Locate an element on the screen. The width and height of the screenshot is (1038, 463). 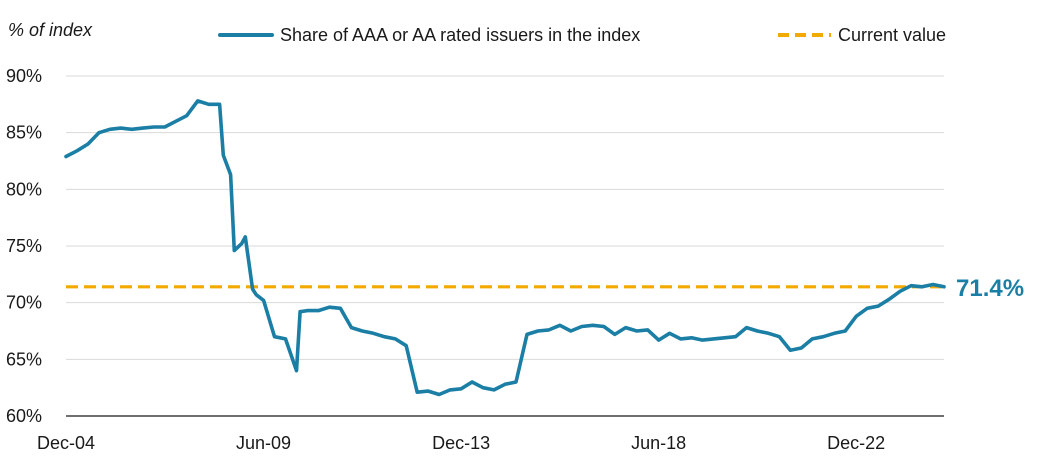
current-value-label: 71.4% is located at coordinates (990, 288).